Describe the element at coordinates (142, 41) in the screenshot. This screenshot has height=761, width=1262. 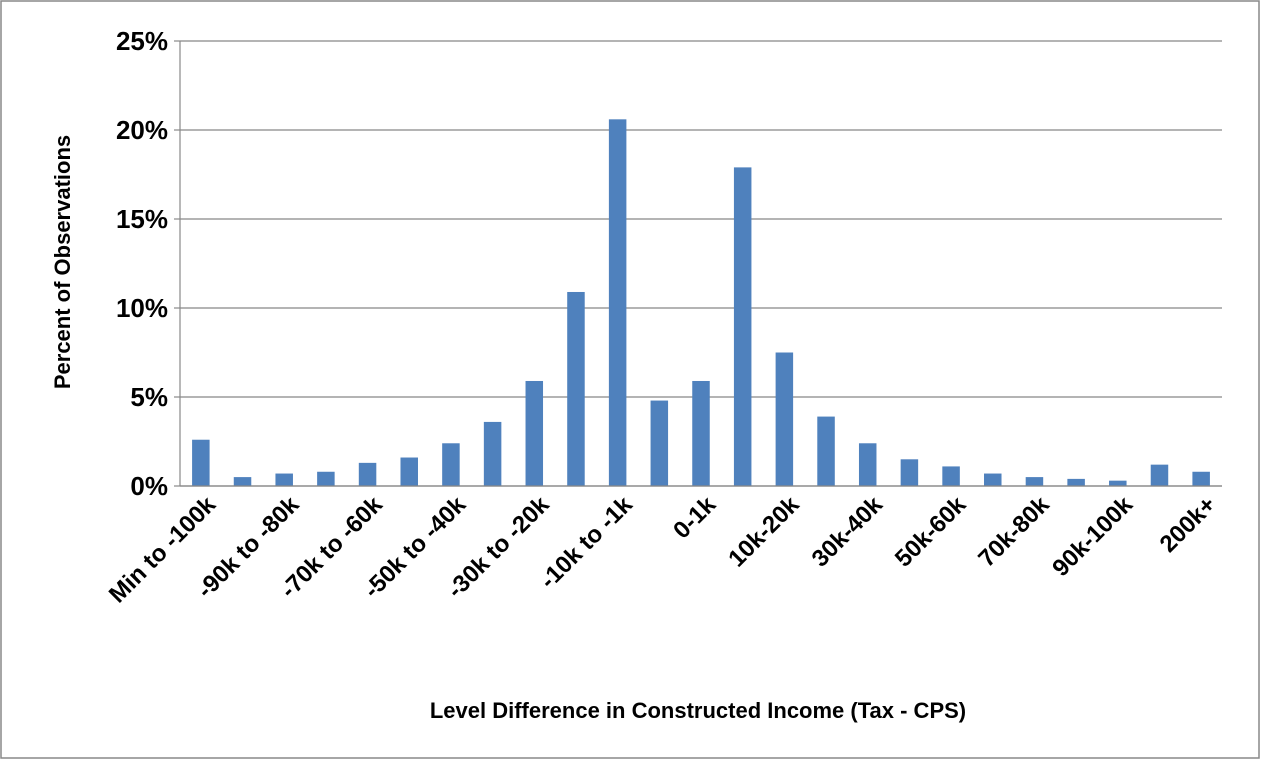
I see `y-tick-label: 25%` at that location.